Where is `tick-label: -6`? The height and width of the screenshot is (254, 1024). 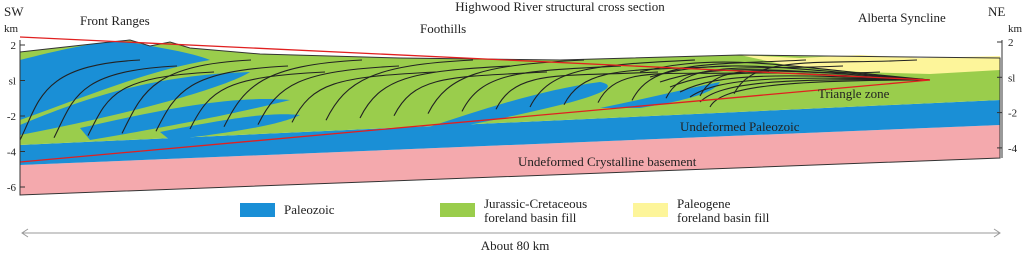 tick-label: -6 is located at coordinates (12, 188).